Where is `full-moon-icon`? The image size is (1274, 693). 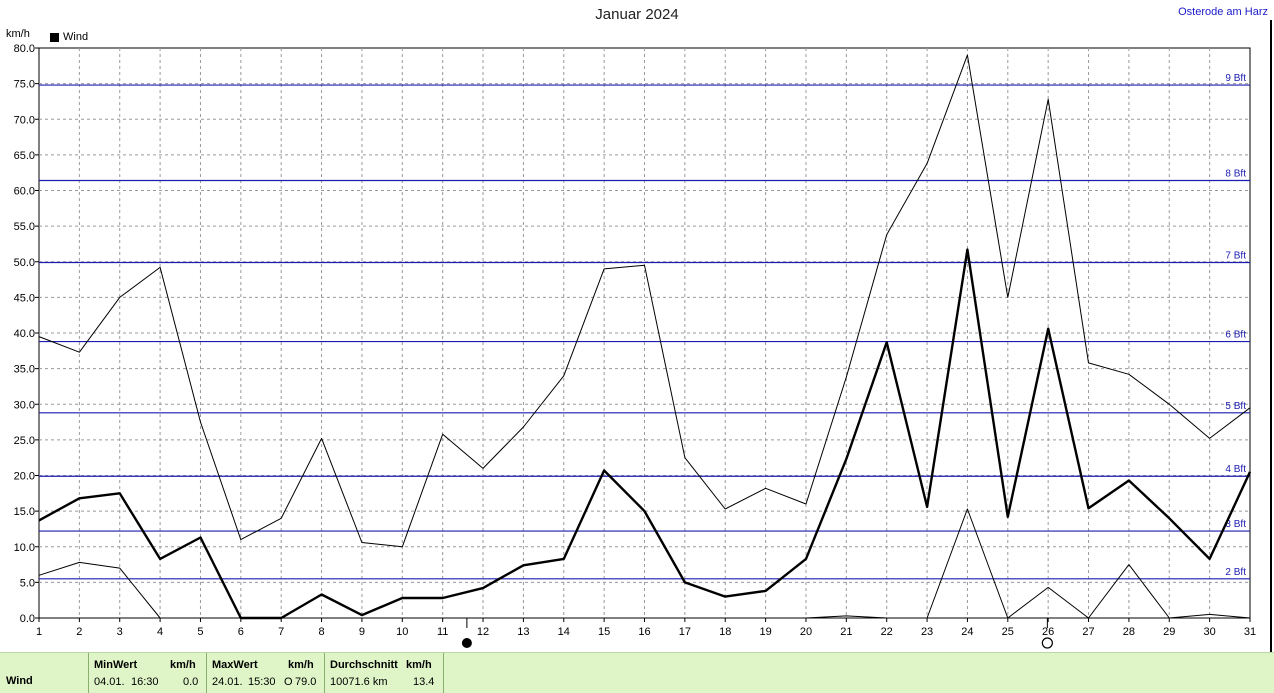 full-moon-icon is located at coordinates (1047, 643).